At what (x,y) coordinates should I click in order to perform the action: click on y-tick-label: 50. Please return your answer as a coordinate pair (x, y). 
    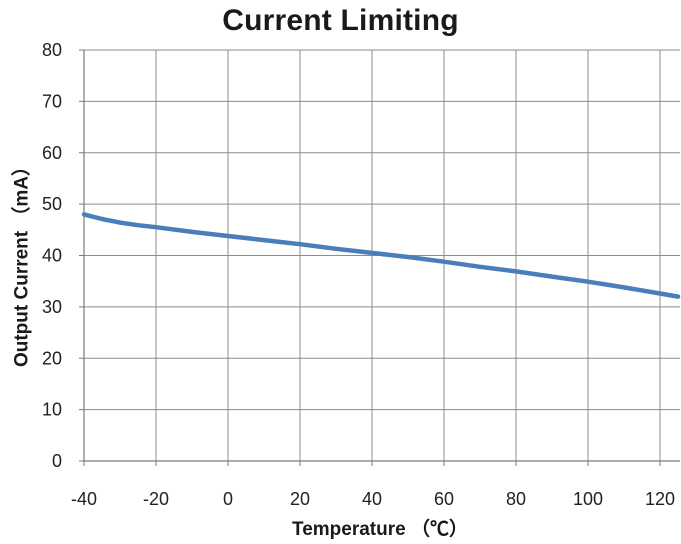
    Looking at the image, I should click on (52, 204).